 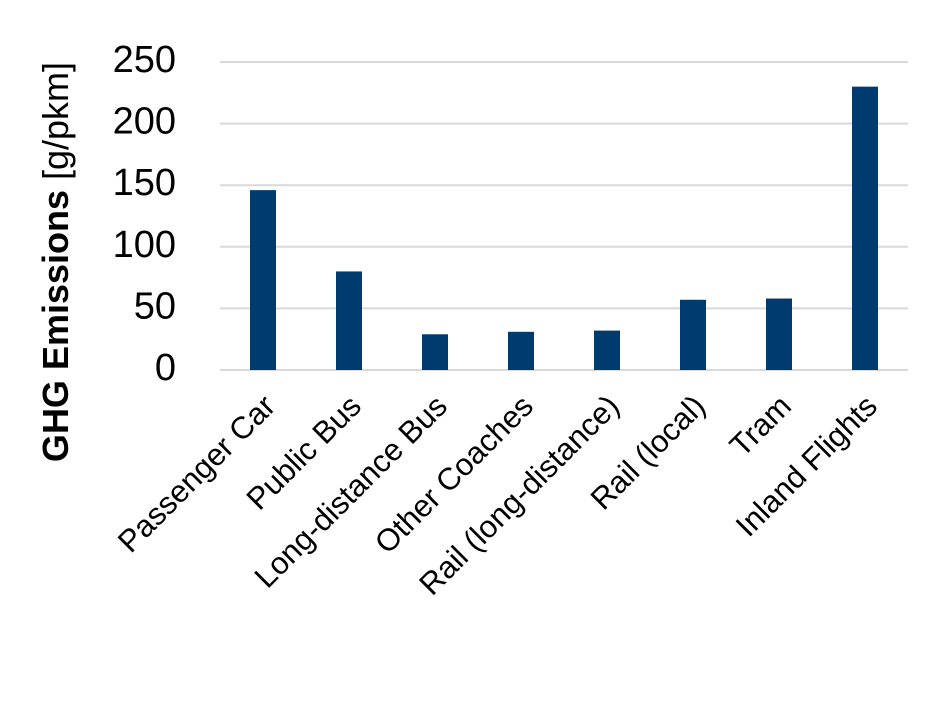 I want to click on y-tick-label: 250, so click(x=144, y=60).